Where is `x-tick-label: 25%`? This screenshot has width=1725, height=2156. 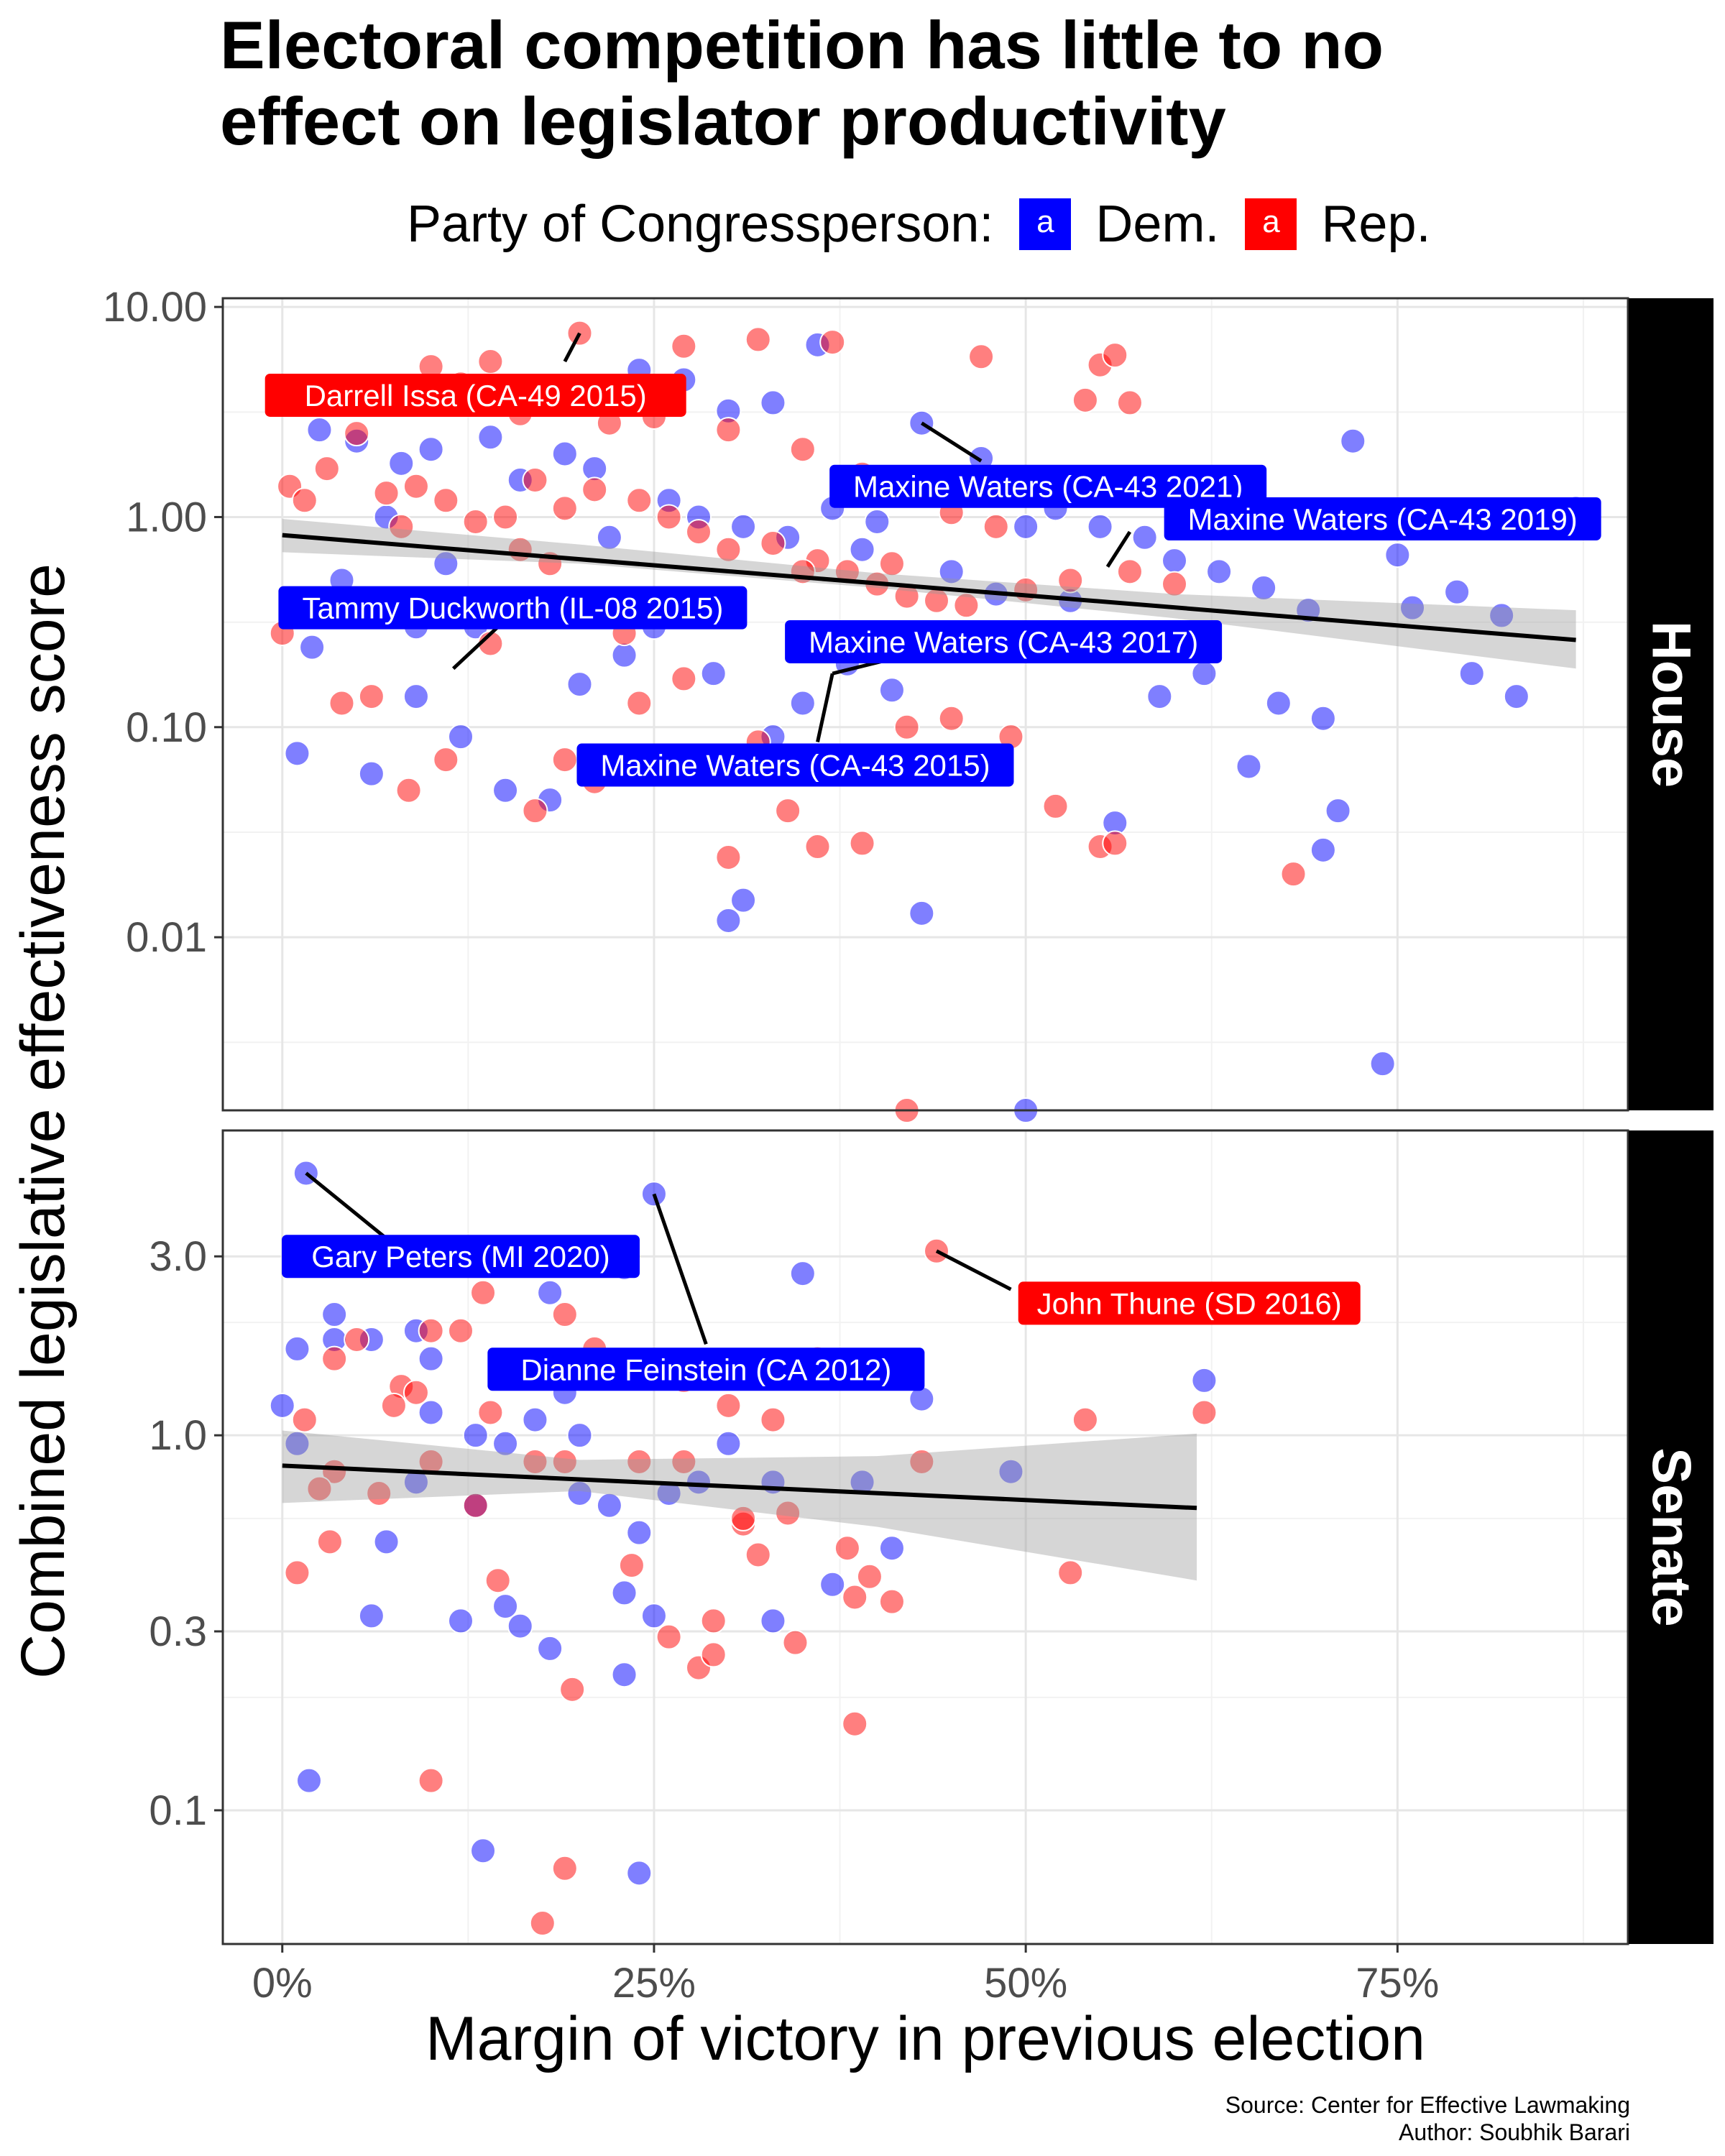
x-tick-label: 25% is located at coordinates (654, 1984).